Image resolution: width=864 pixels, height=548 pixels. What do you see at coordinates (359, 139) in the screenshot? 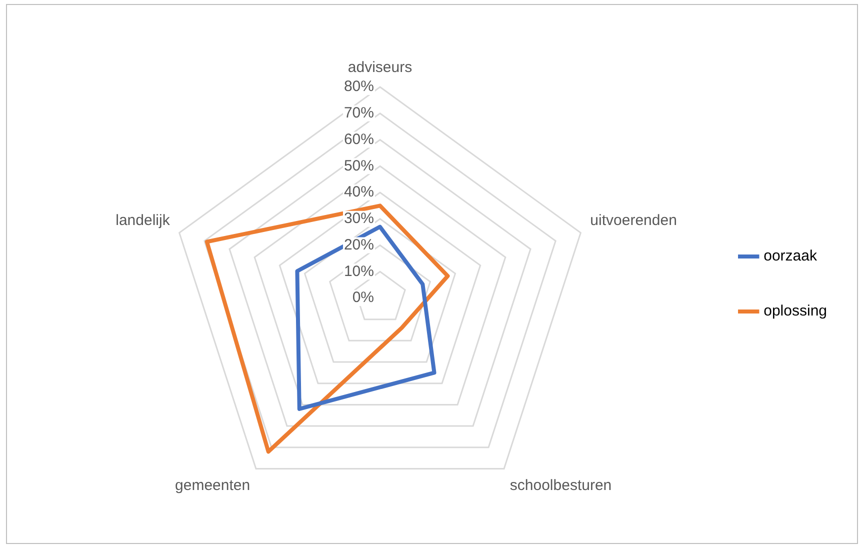
I see `y-tick-label: 60%` at bounding box center [359, 139].